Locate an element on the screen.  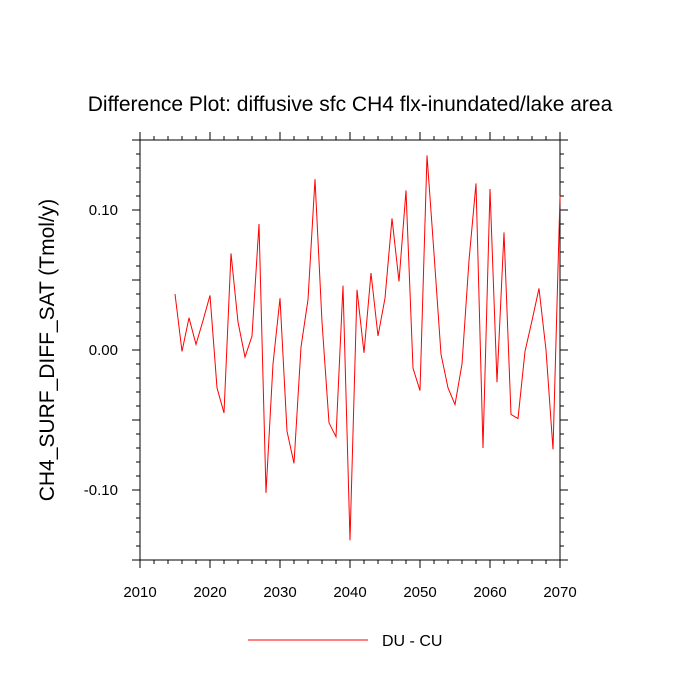
legend-label: DU - CU is located at coordinates (412, 641).